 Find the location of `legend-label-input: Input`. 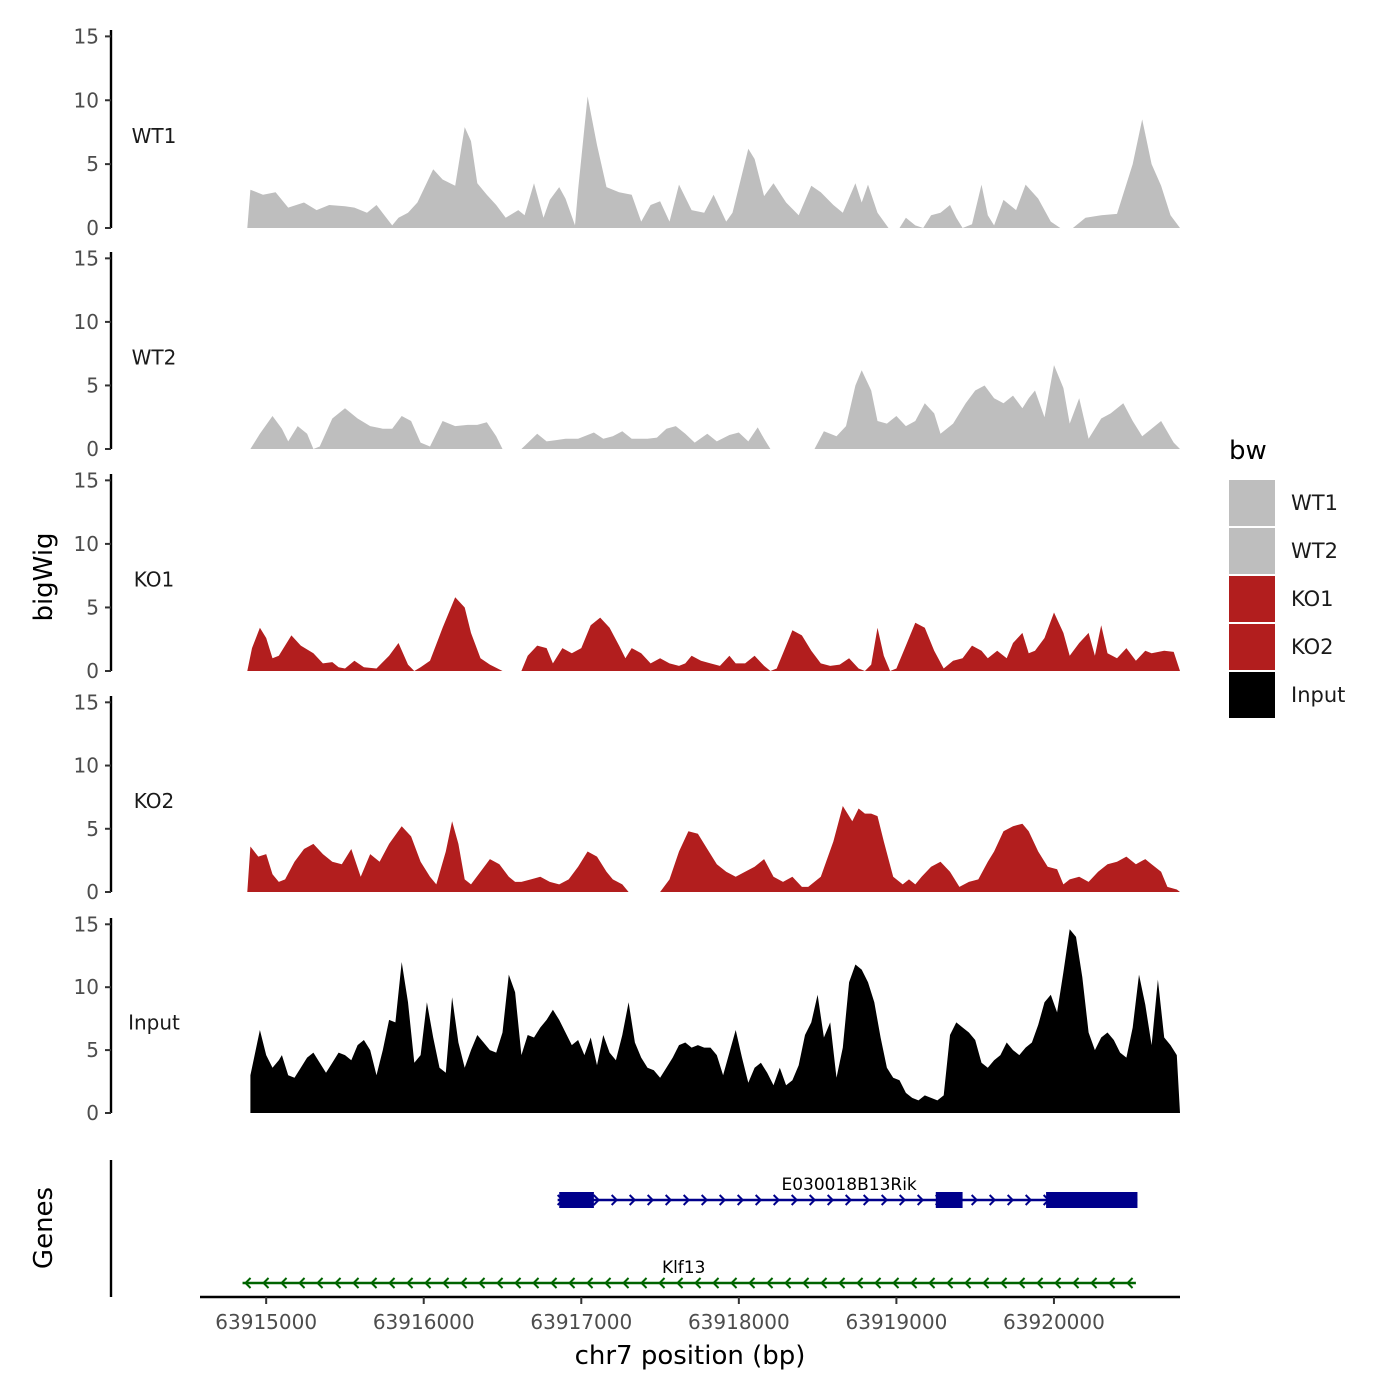

legend-label-input: Input is located at coordinates (1318, 695).